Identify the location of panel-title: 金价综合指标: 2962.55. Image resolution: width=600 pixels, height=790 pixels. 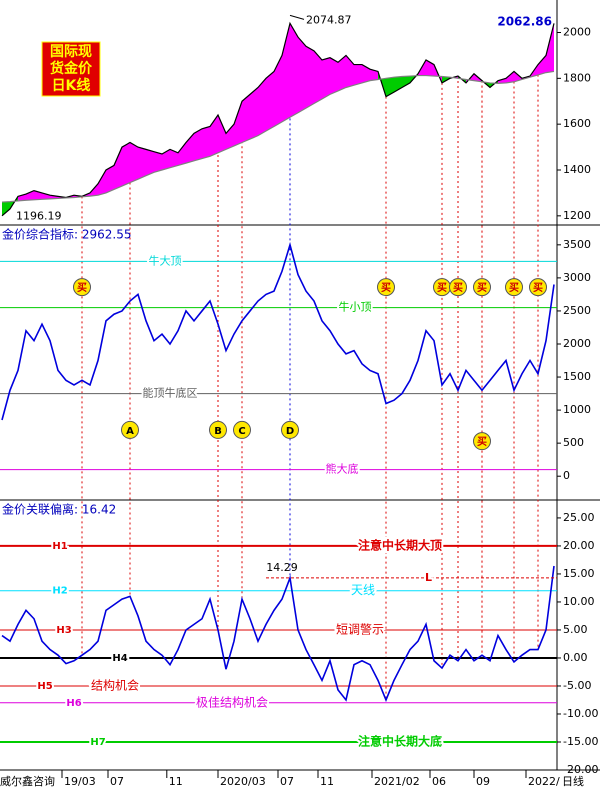
(66, 234).